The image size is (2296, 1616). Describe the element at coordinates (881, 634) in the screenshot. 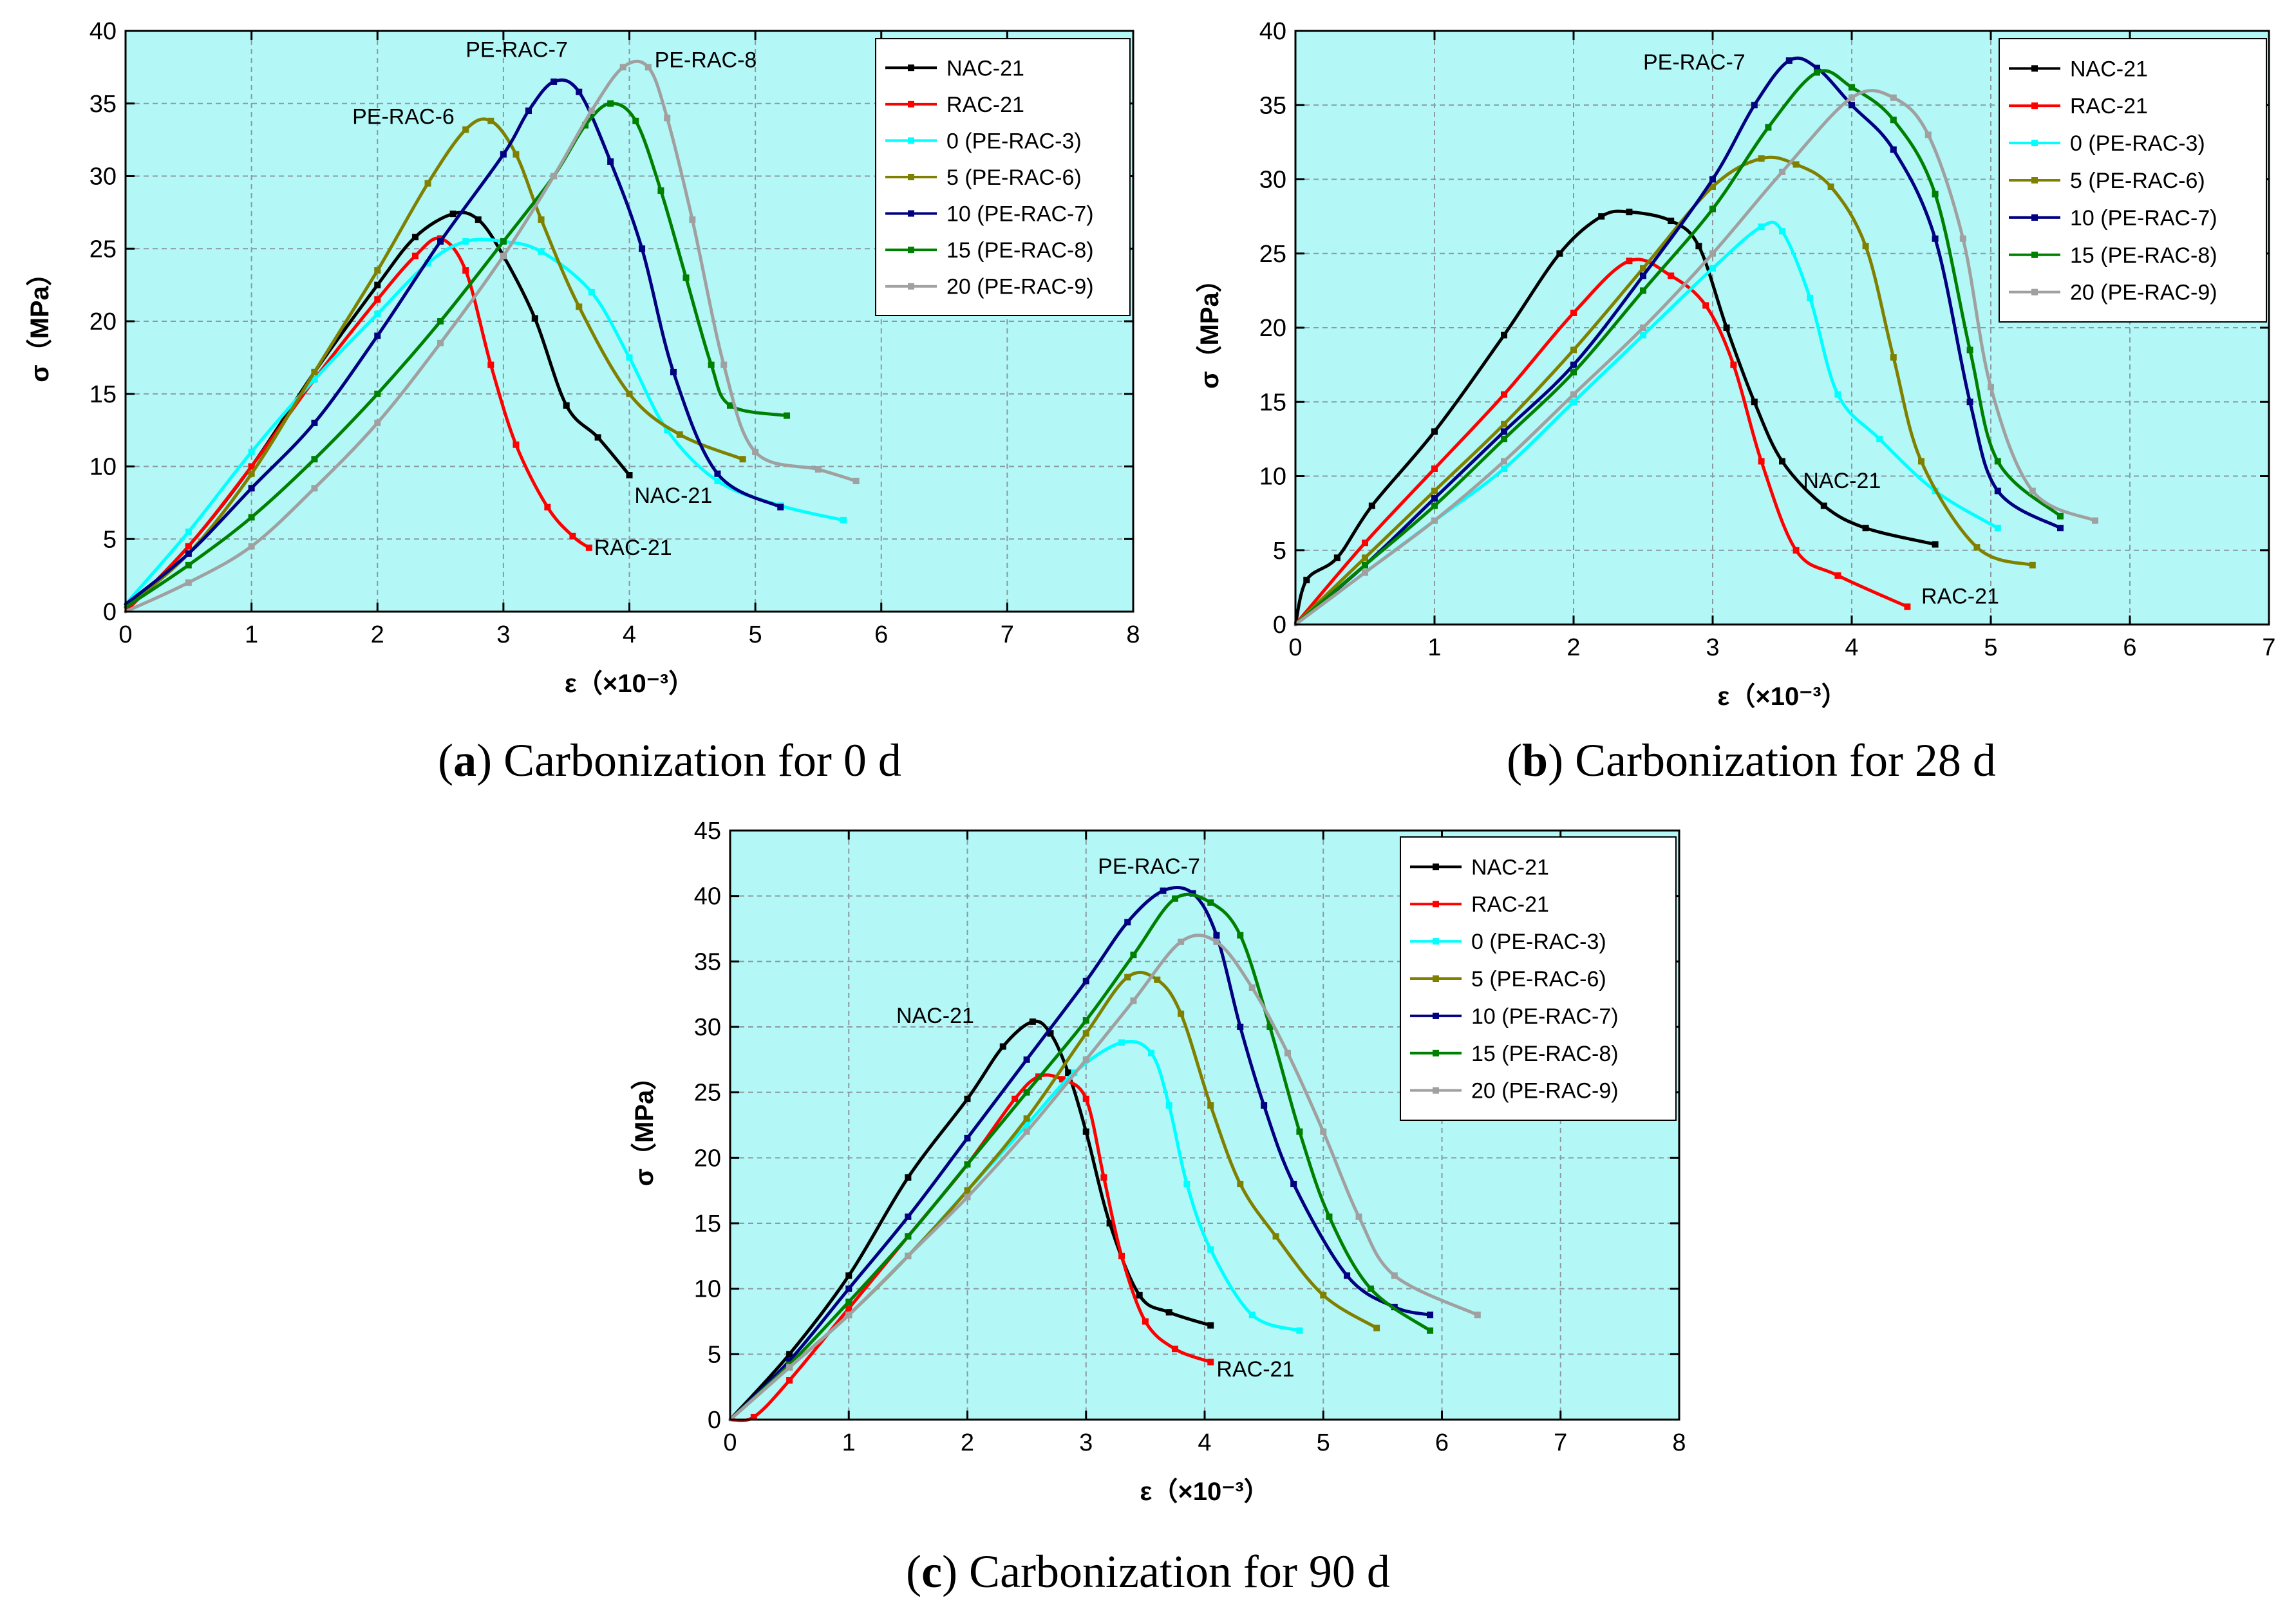

I see `x-tick-label: 6` at that location.